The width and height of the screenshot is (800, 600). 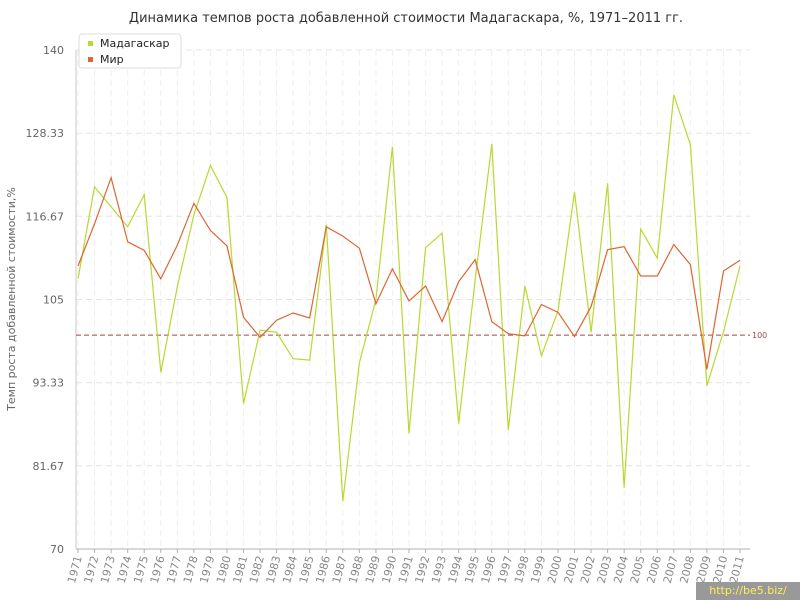 What do you see at coordinates (49, 383) in the screenshot?
I see `y-tick-label: 93.33` at bounding box center [49, 383].